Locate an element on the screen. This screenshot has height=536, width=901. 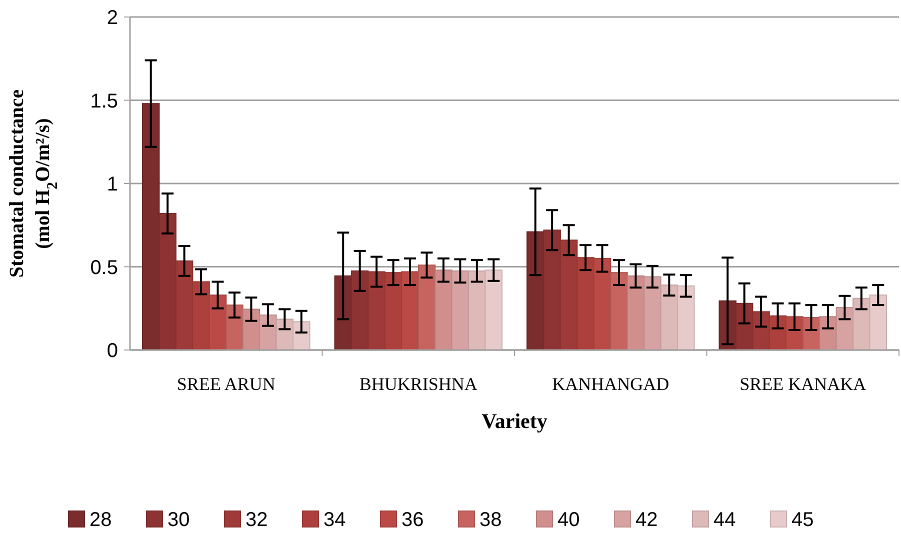
legend-label: 42 is located at coordinates (647, 520).